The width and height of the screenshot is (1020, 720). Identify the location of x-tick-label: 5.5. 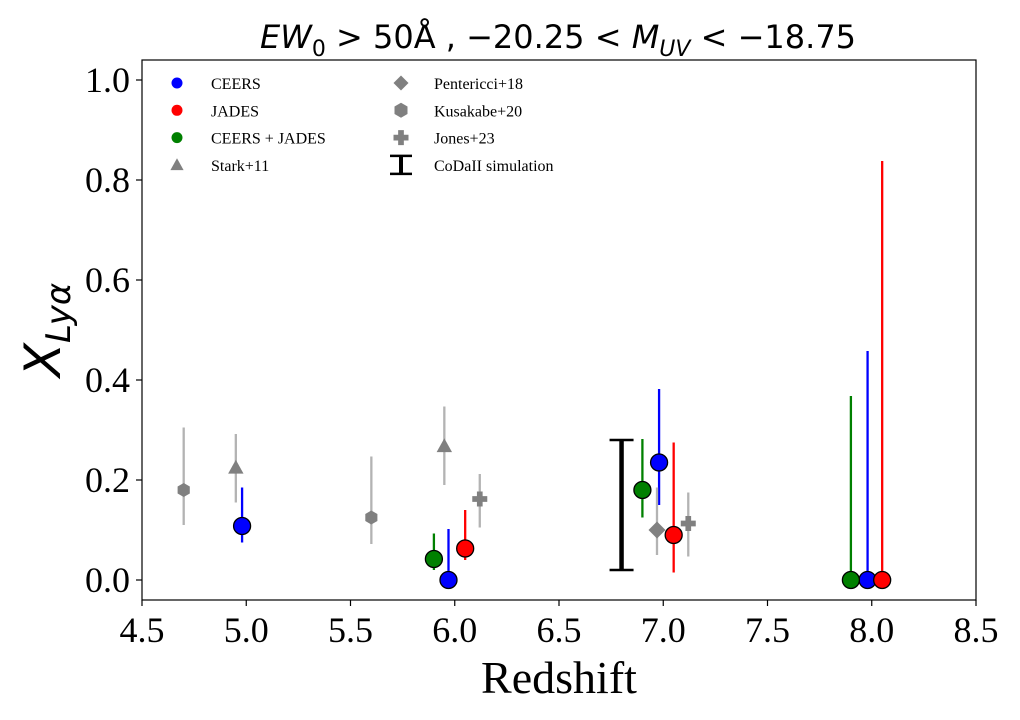
(350, 630).